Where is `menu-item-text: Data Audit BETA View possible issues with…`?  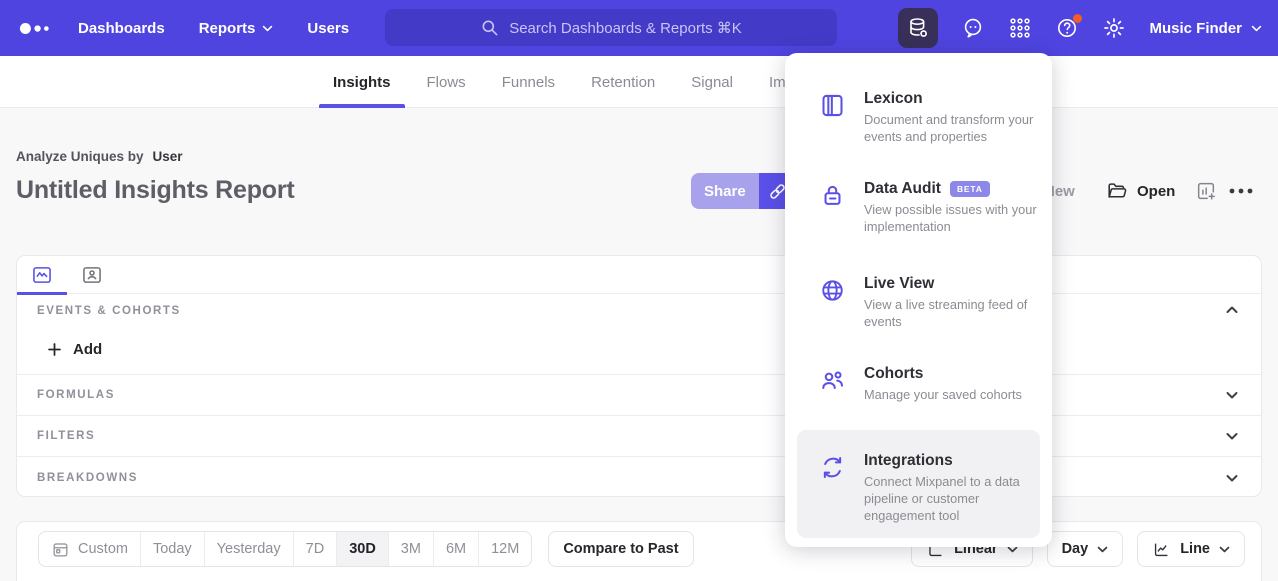 menu-item-text: Data Audit BETA View possible issues with… is located at coordinates (951, 208).